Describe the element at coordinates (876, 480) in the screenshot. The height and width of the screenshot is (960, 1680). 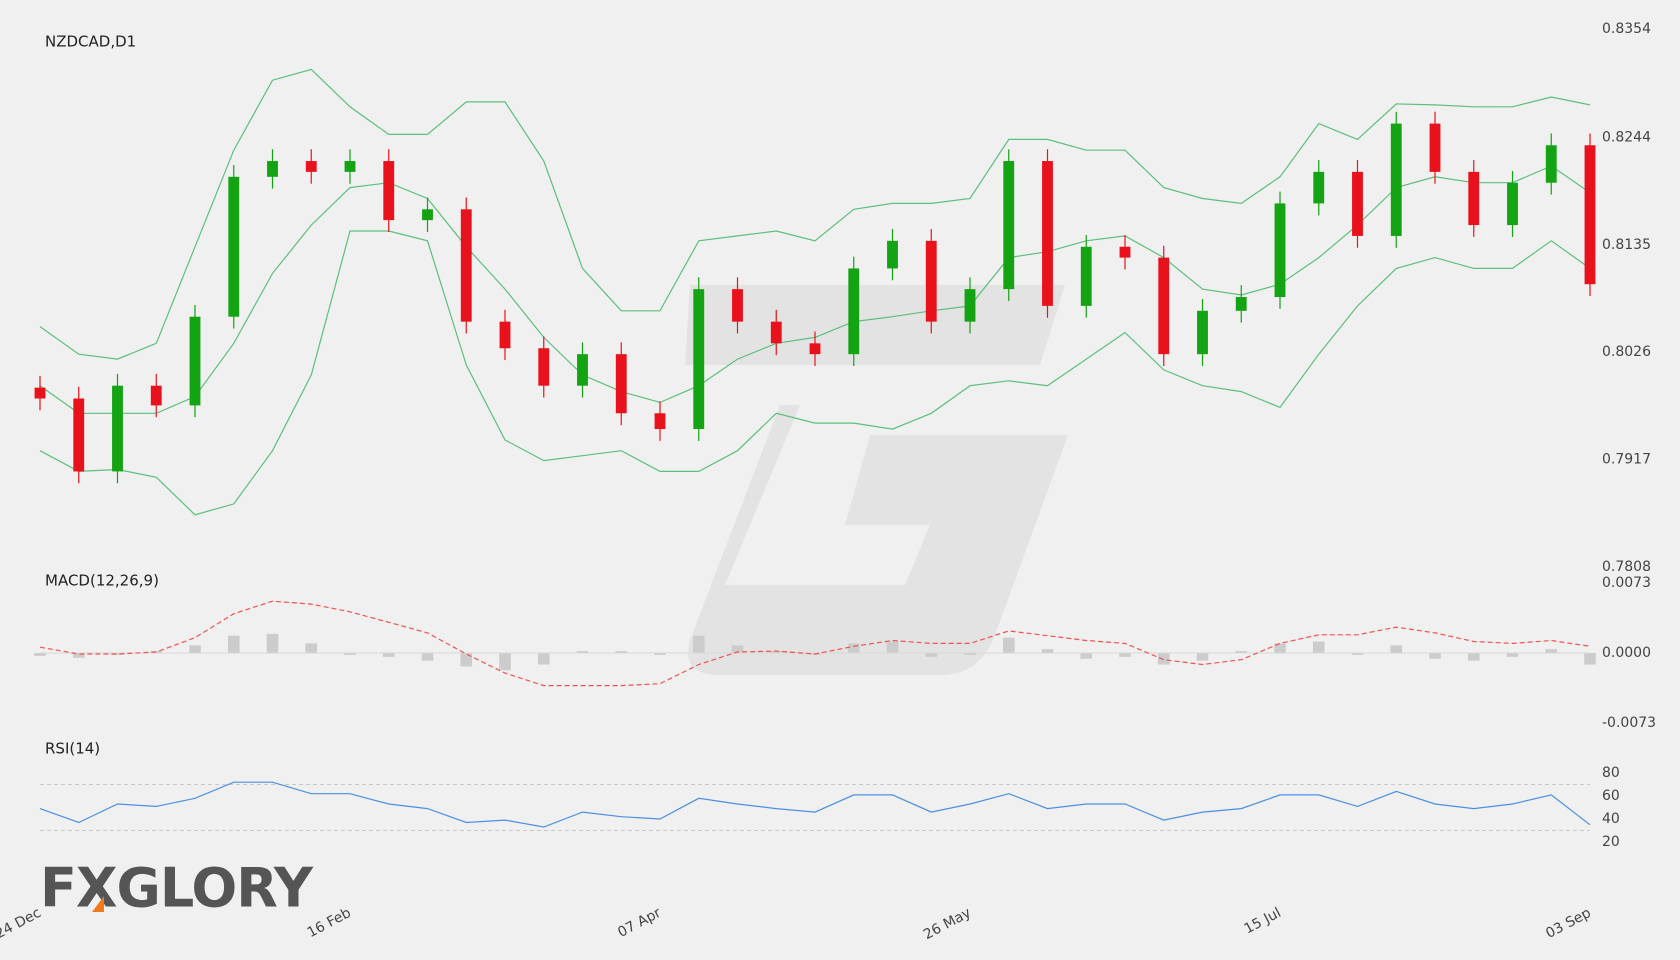
I see `watermark` at that location.